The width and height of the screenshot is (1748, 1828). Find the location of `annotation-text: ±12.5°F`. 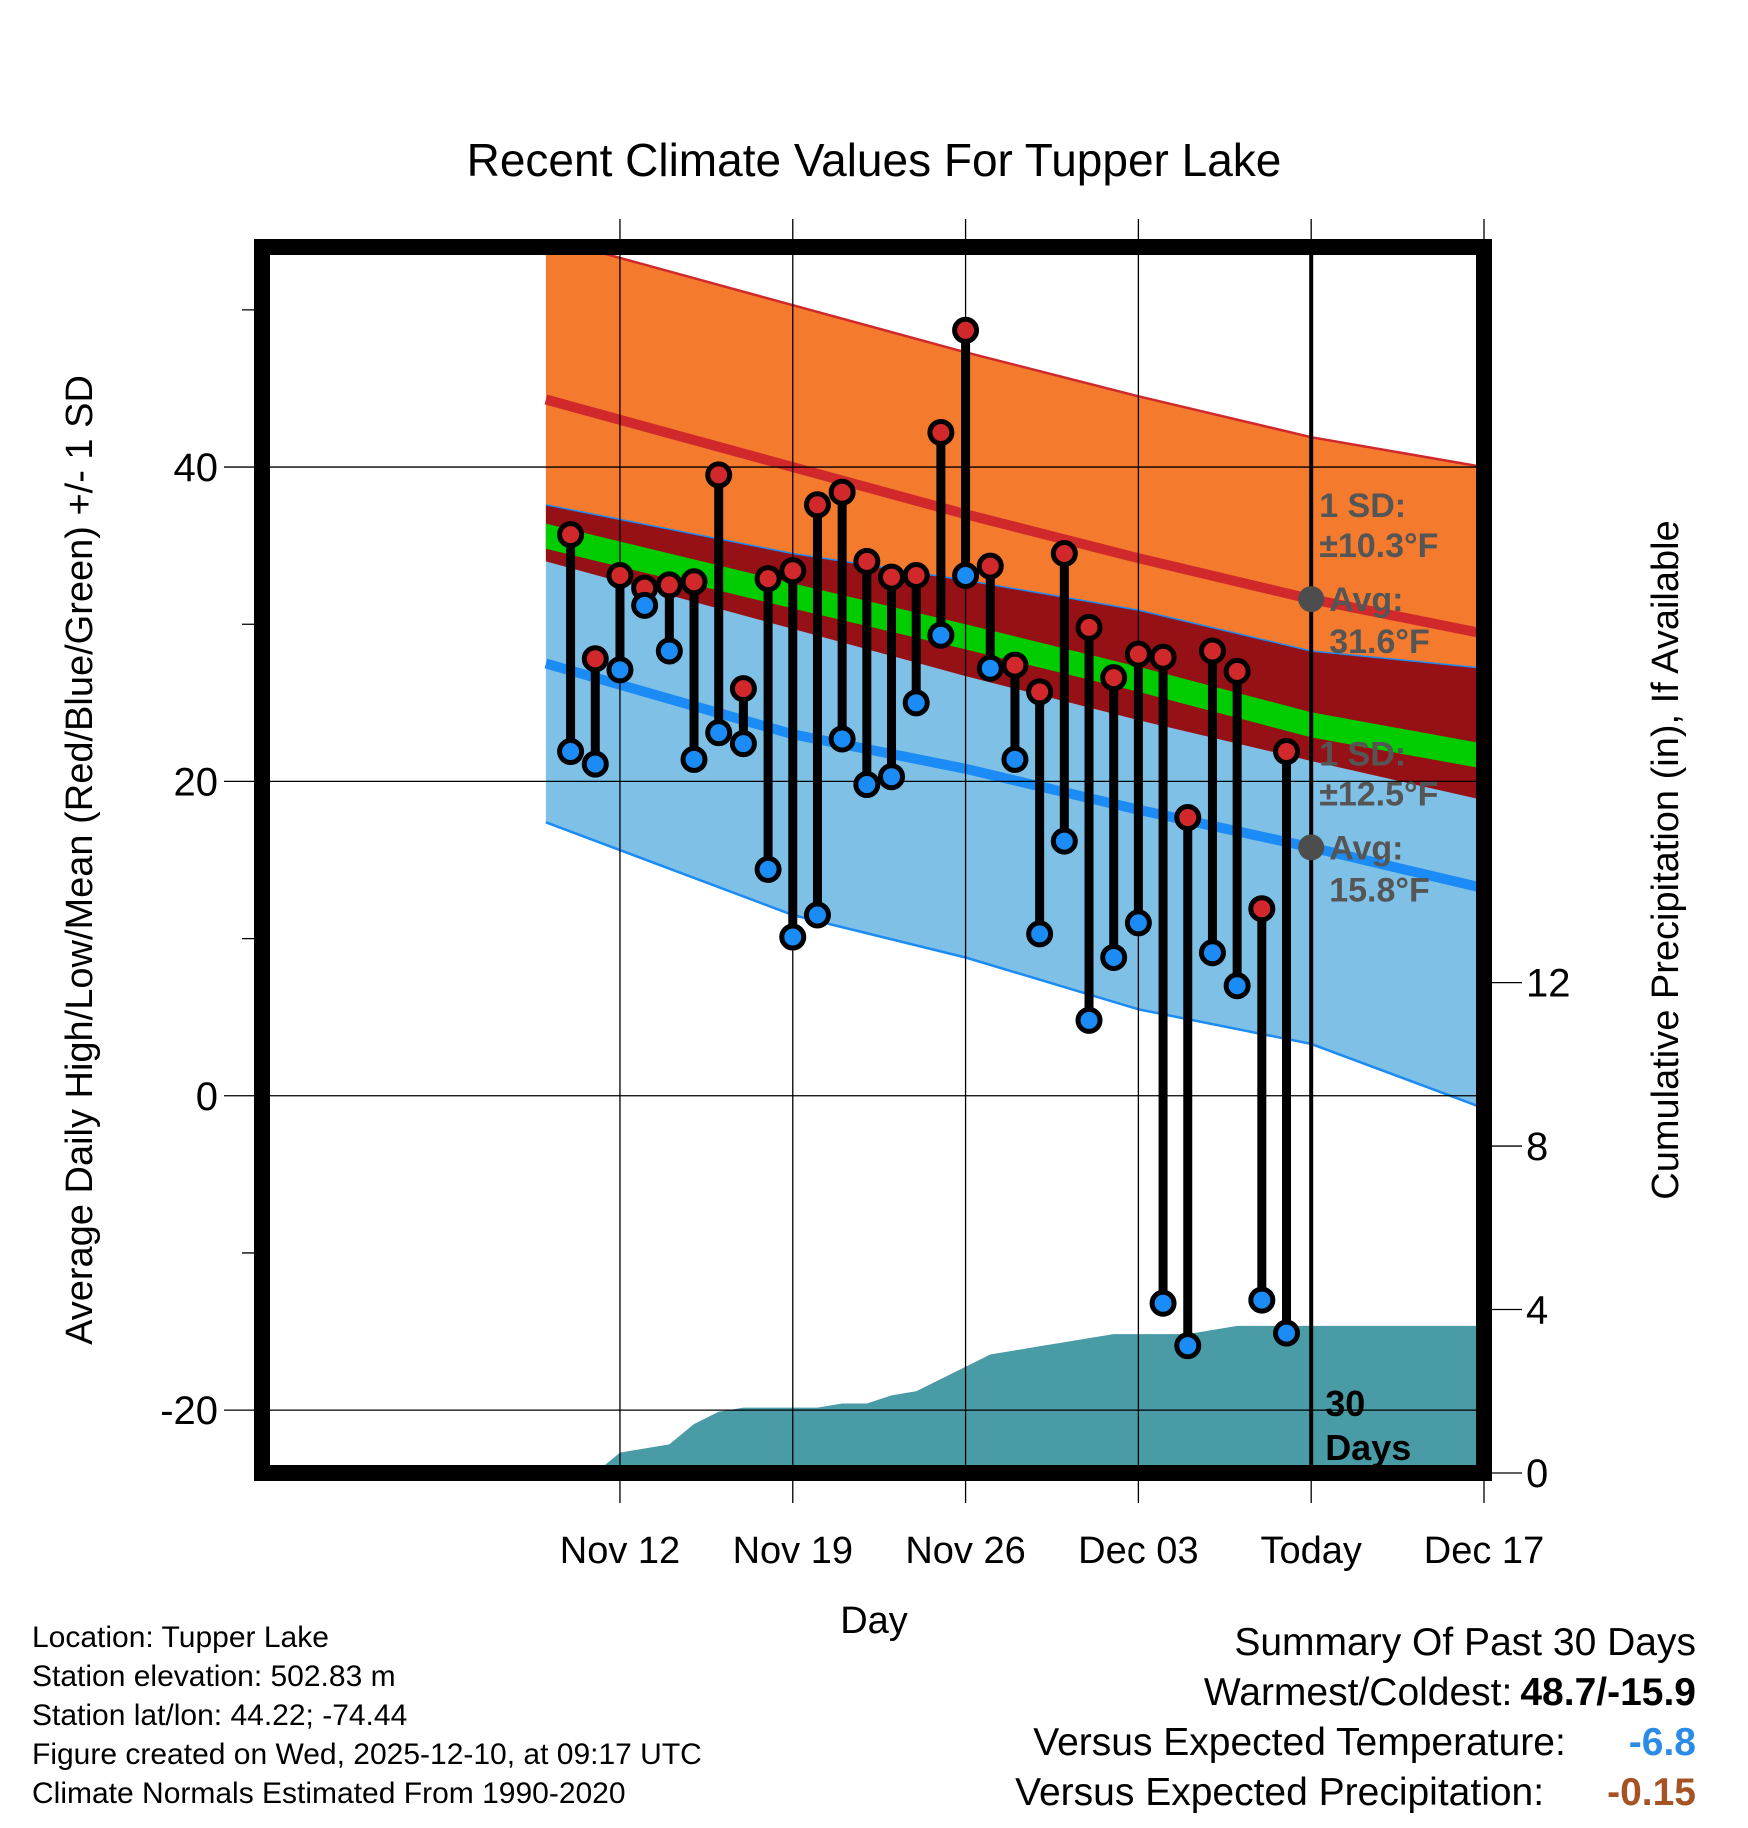

annotation-text: ±12.5°F is located at coordinates (1378, 794).